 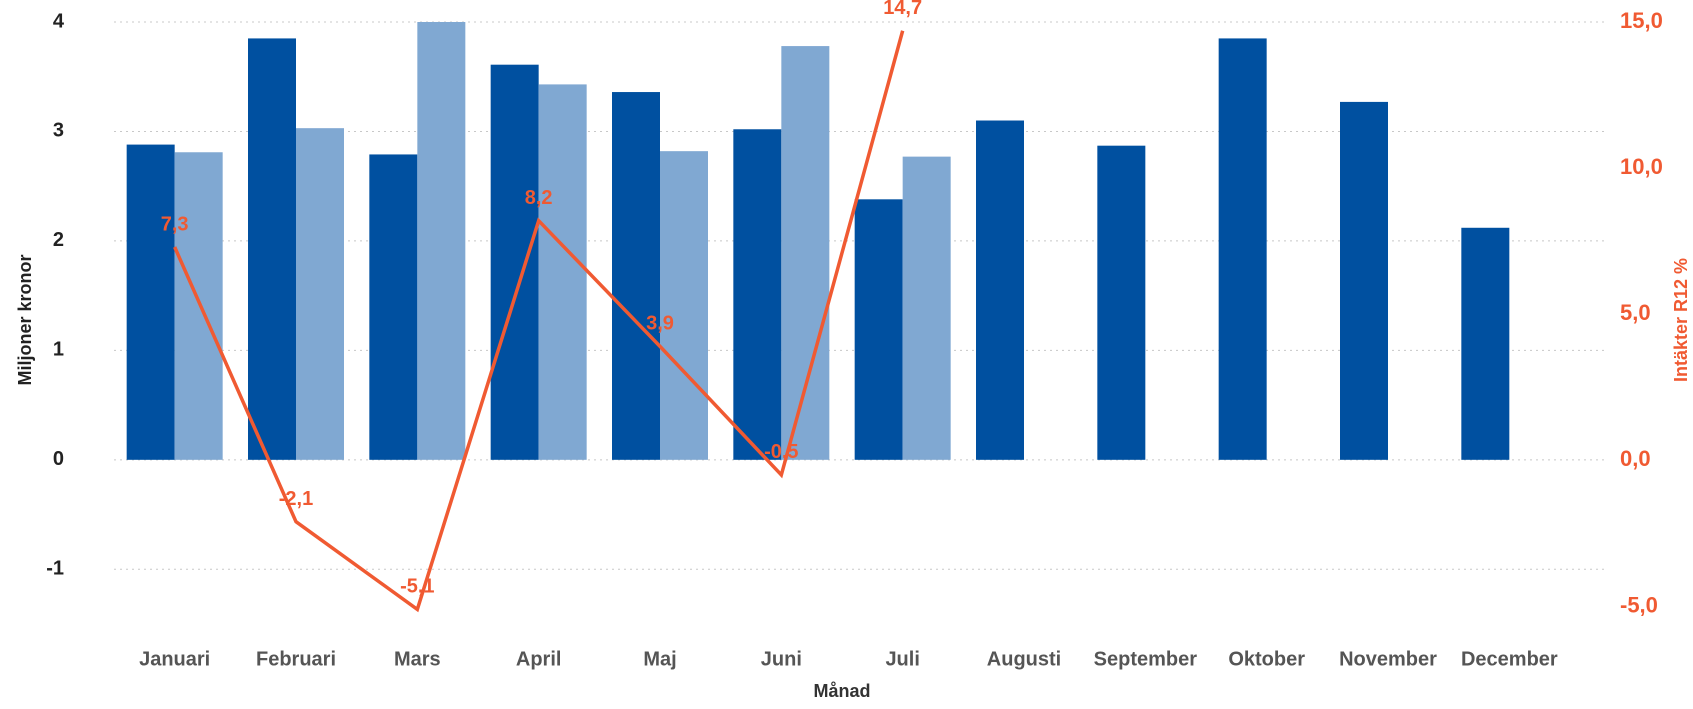 I want to click on x-tick-label: Januari, so click(x=174, y=659).